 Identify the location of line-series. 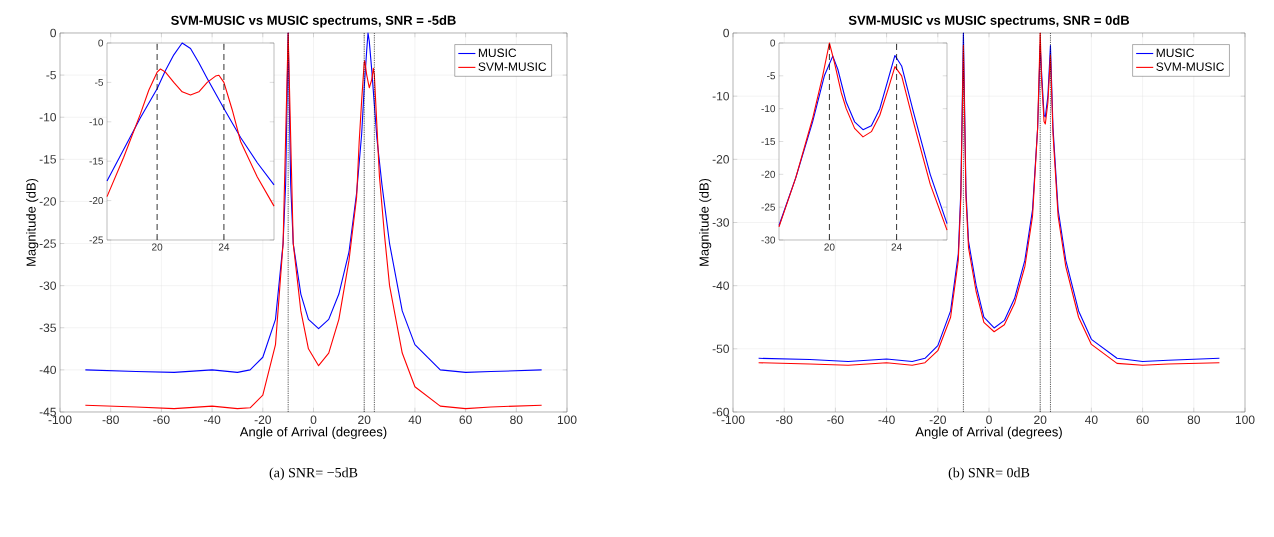
(190, 137).